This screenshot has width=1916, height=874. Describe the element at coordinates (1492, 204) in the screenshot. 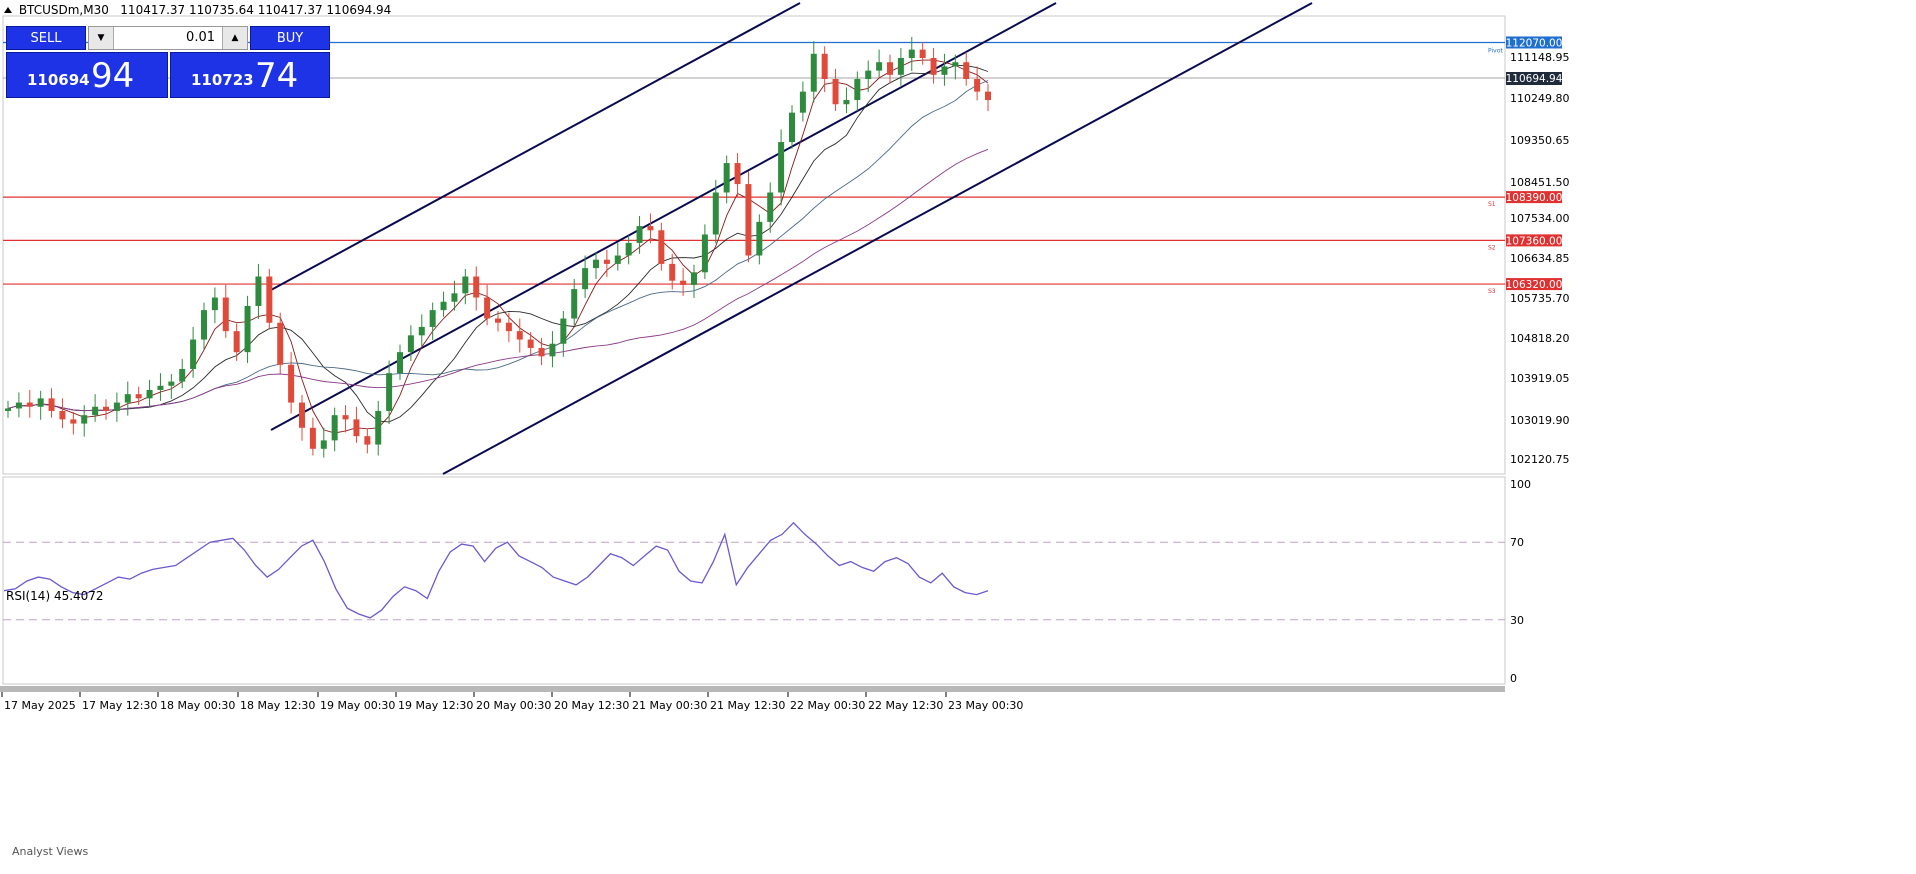

I see `level-tag-s1: S1` at that location.